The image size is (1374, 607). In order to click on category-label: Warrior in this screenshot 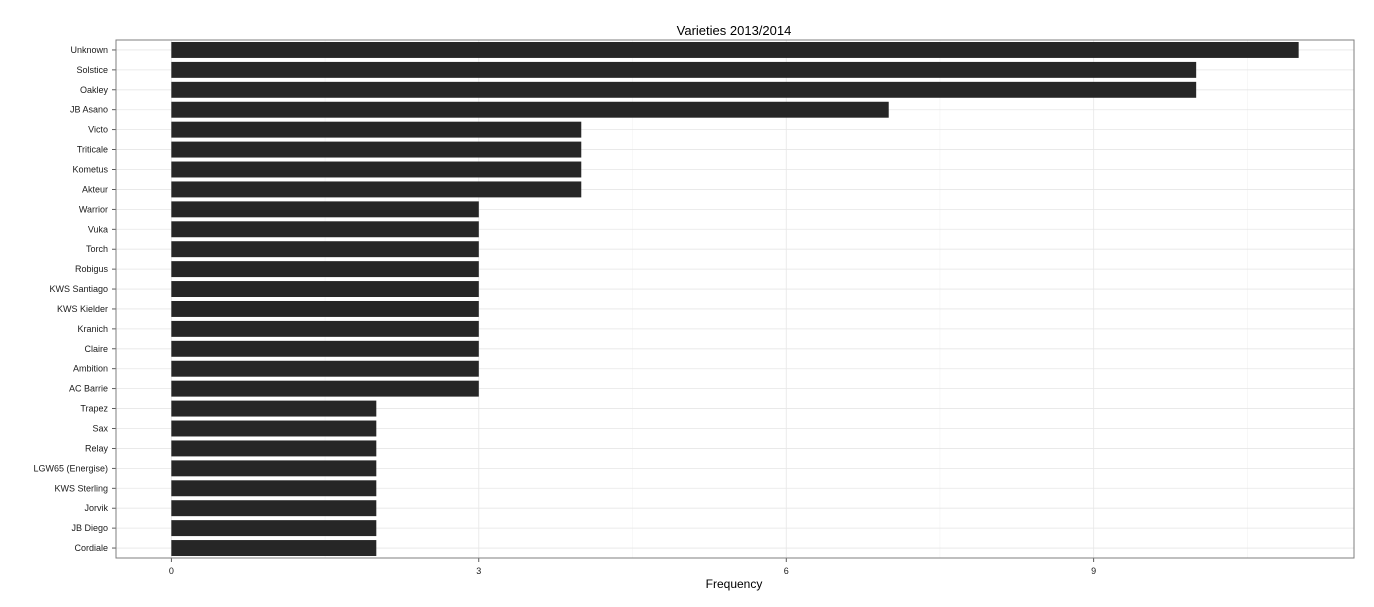, I will do `click(93, 209)`.